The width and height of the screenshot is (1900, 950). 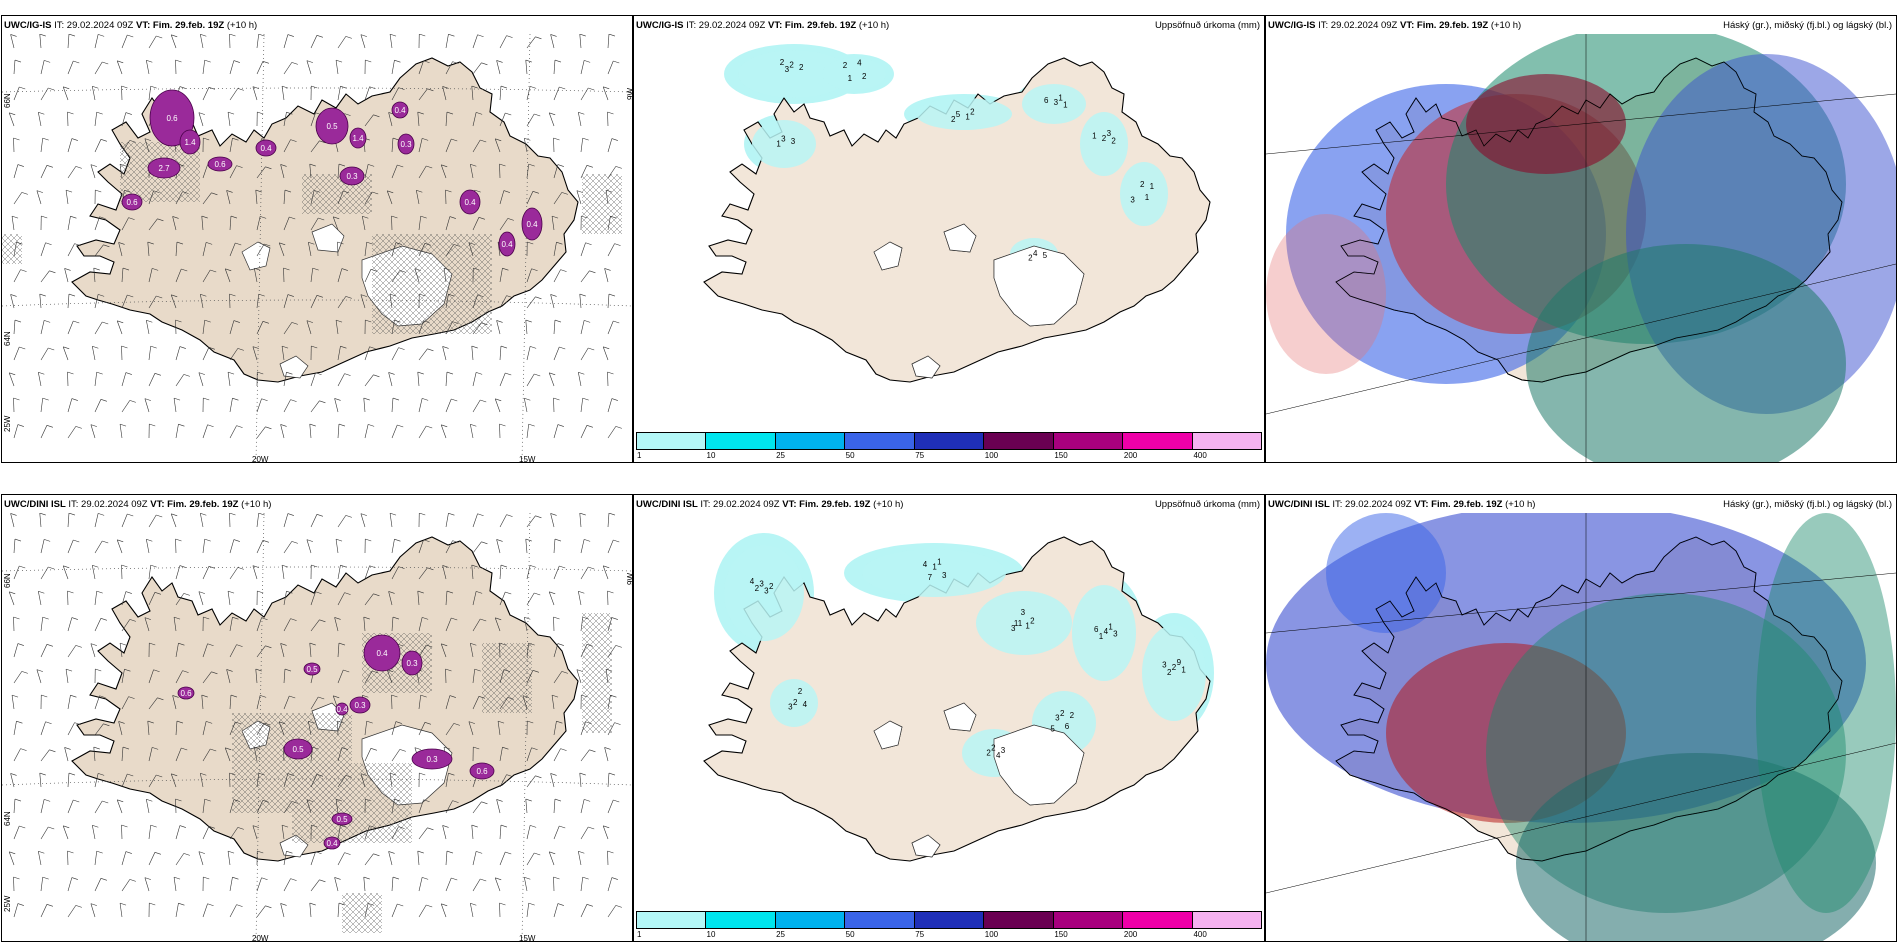 I want to click on iceland-landmass, so click(x=325, y=220).